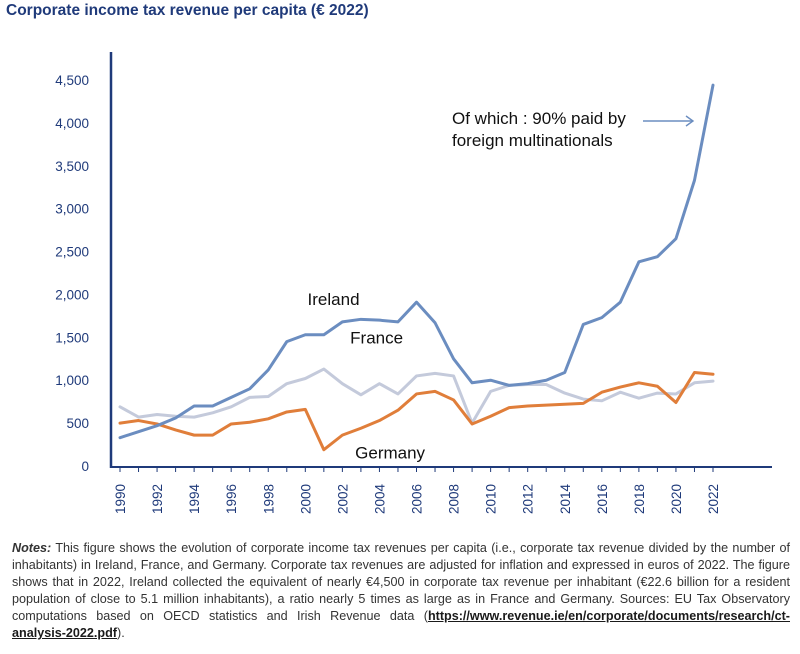  Describe the element at coordinates (32, 548) in the screenshot. I see `notes-lead: Notes:` at that location.